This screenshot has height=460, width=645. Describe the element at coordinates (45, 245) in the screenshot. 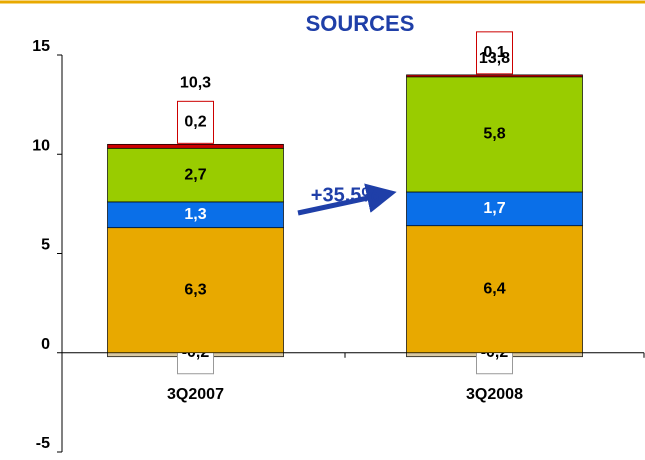

I see `y-tick-label: 5` at that location.